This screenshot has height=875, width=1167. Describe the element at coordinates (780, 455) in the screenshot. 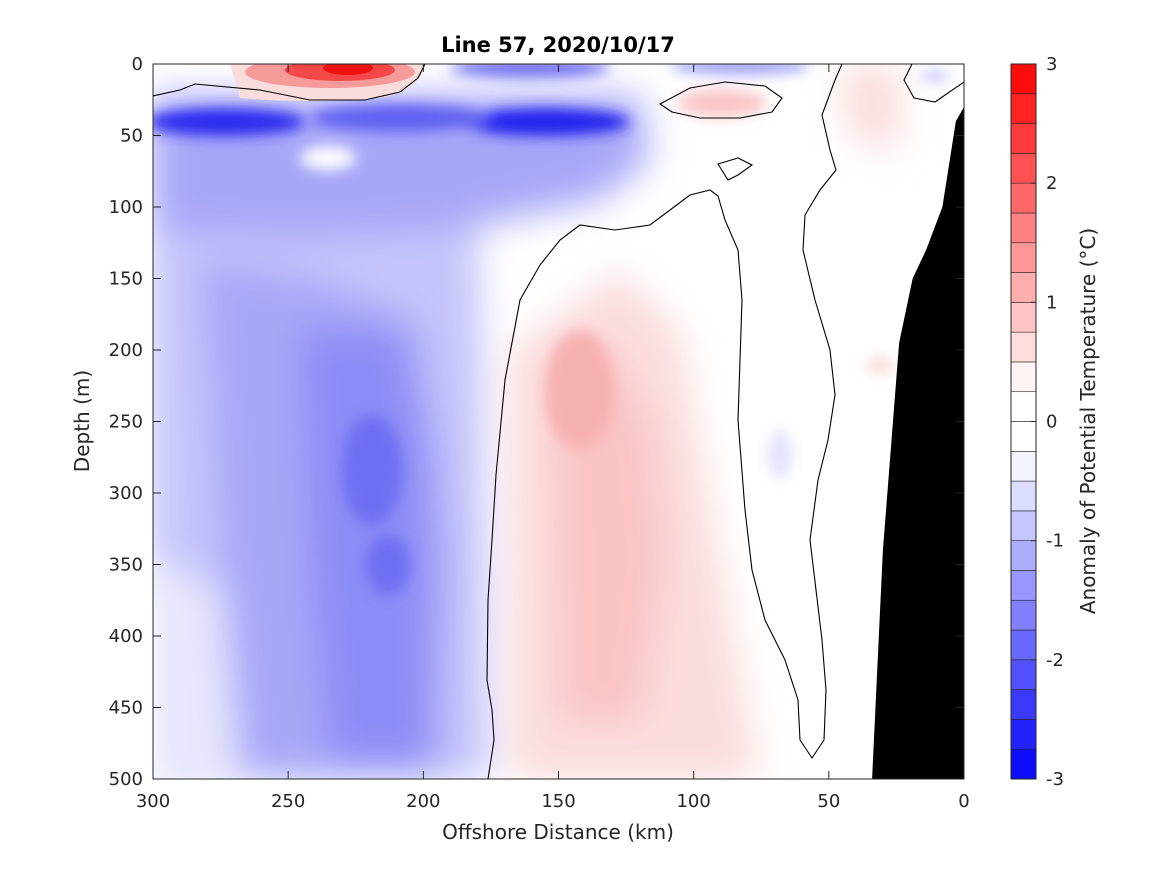

I see `weak-cold-patch-nearshore` at that location.